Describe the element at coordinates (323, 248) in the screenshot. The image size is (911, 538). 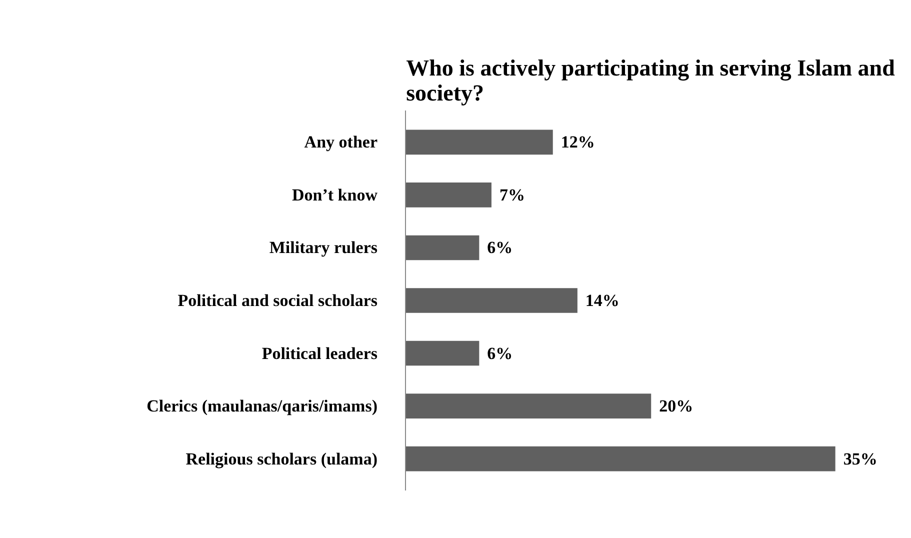
I see `y-tick-label: Military rulers` at that location.